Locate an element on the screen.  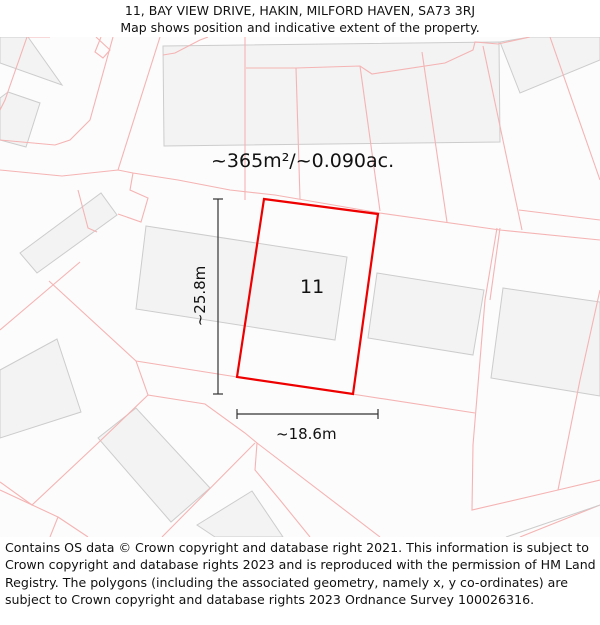
area-label: ~365m²/~0.090ac. is located at coordinates (303, 161).